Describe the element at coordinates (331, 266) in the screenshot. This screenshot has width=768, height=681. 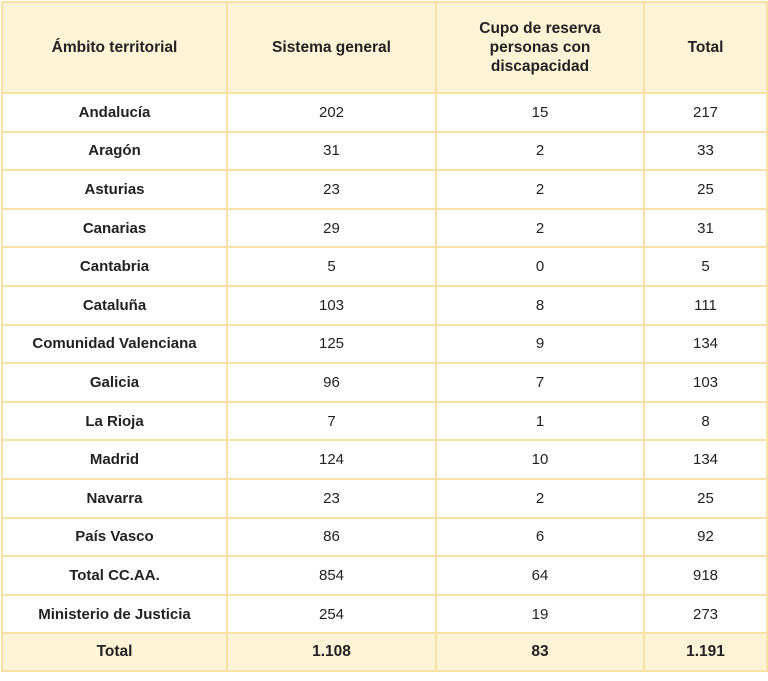
I see `cell-general-system: 5` at that location.